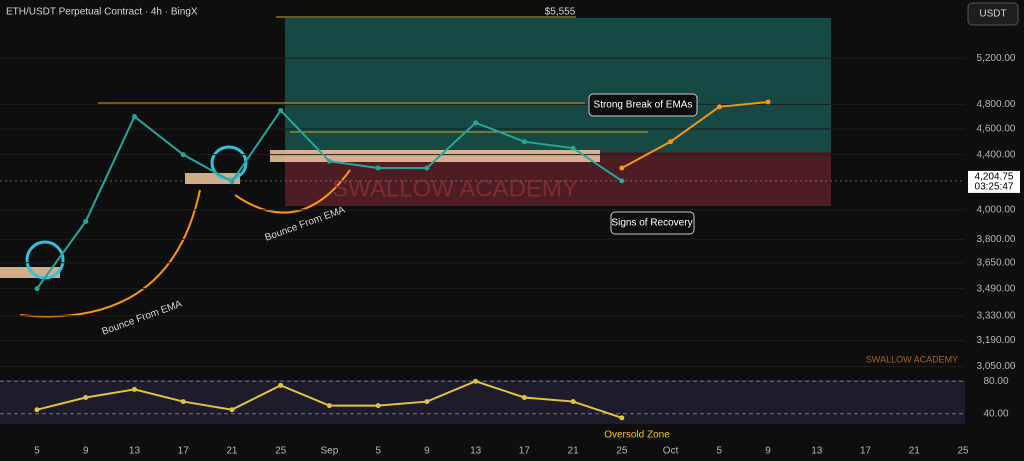 The image size is (1024, 461). What do you see at coordinates (996, 288) in the screenshot?
I see `y-tick-label: 3,490.00` at bounding box center [996, 288].